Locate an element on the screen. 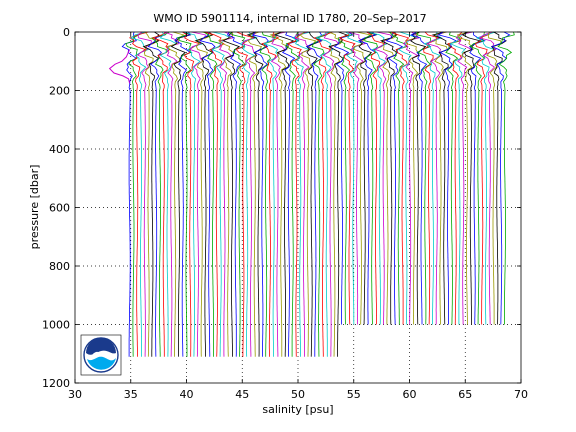 The width and height of the screenshot is (576, 432). y-axis-label: pressure [dbar] is located at coordinates (34, 207).